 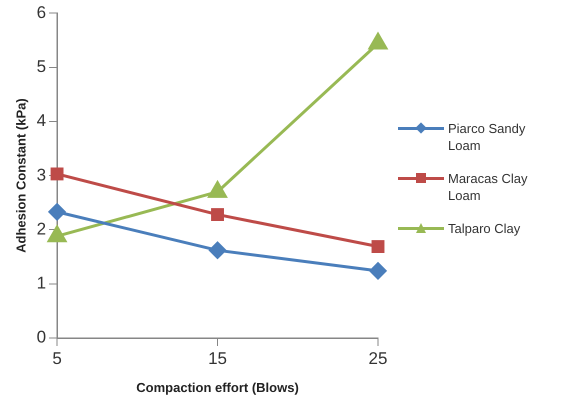 I want to click on legend-label: Piarco Sandy Loam, so click(x=487, y=137).